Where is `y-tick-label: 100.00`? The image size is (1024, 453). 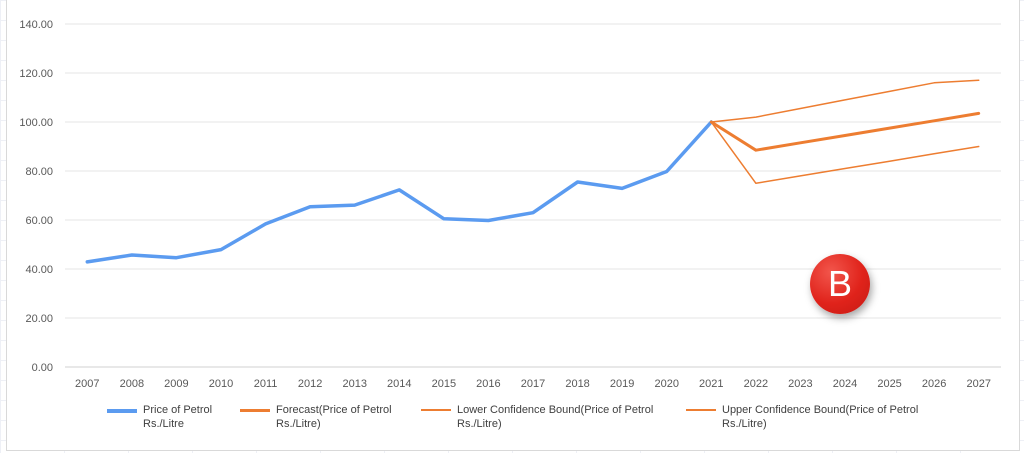 y-tick-label: 100.00 is located at coordinates (36, 123).